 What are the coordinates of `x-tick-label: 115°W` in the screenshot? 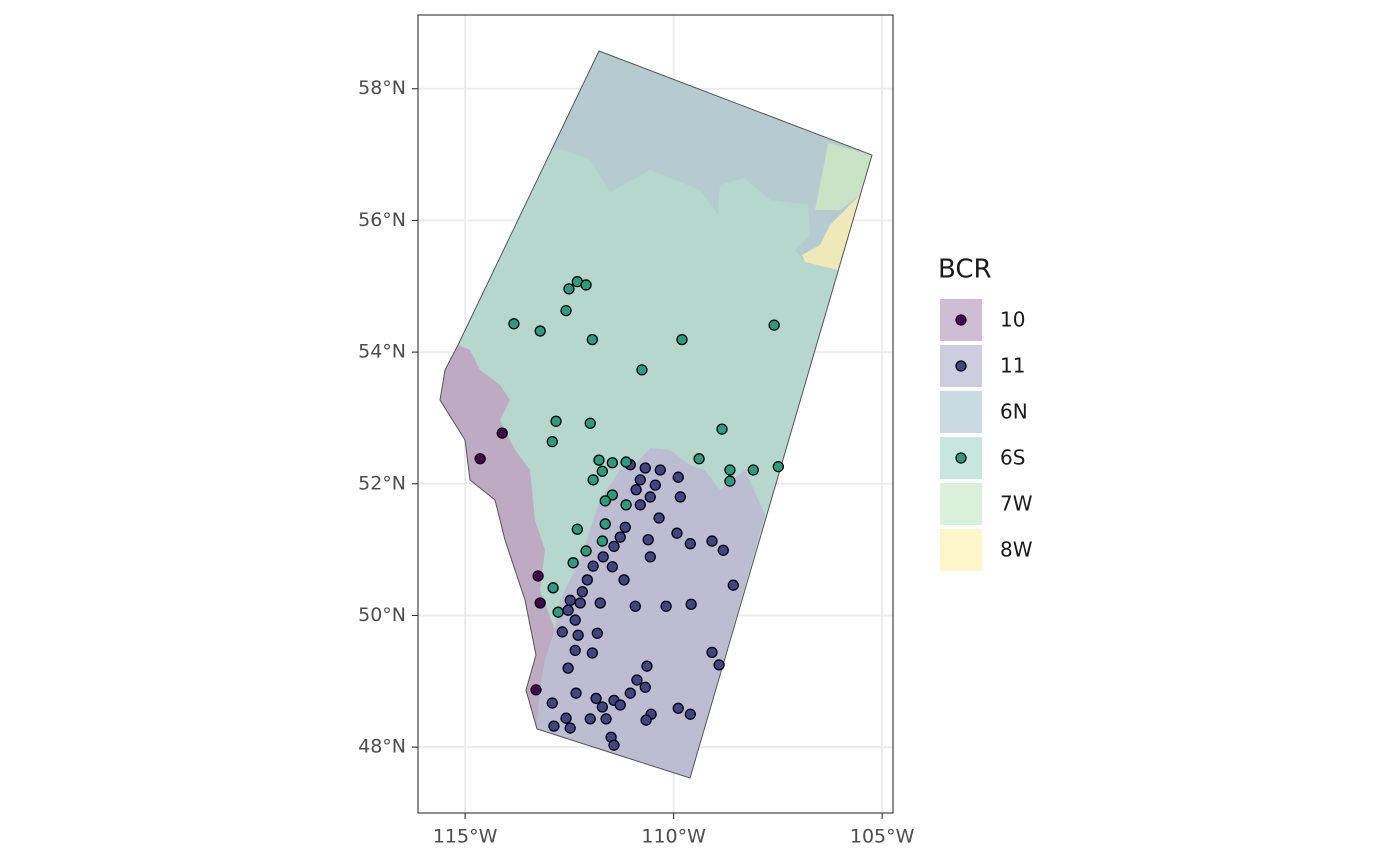 It's located at (465, 837).